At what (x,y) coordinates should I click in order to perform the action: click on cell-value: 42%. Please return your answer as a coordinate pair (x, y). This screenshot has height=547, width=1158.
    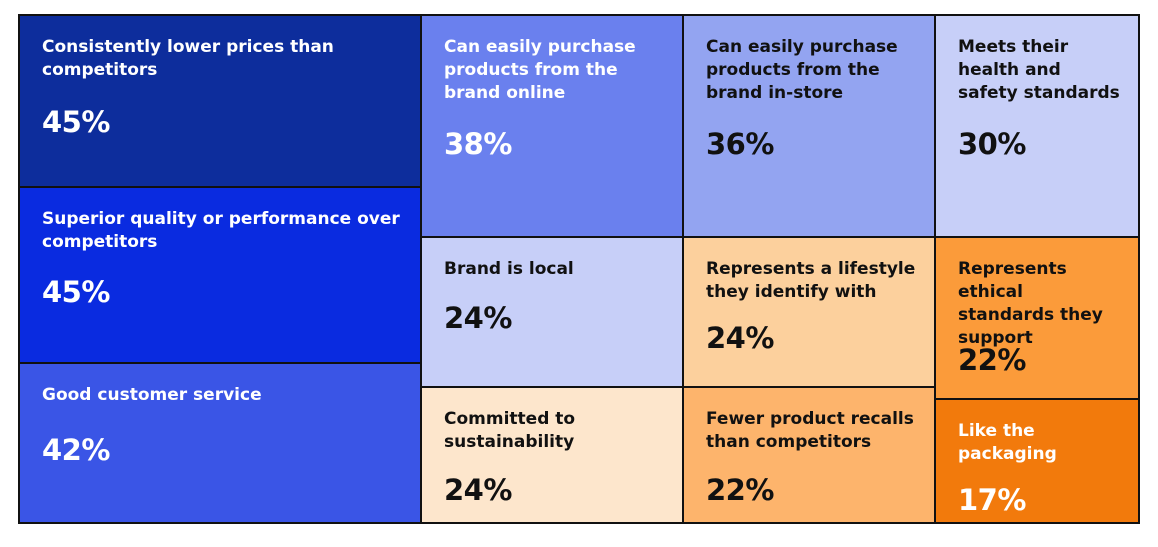
    Looking at the image, I should click on (76, 450).